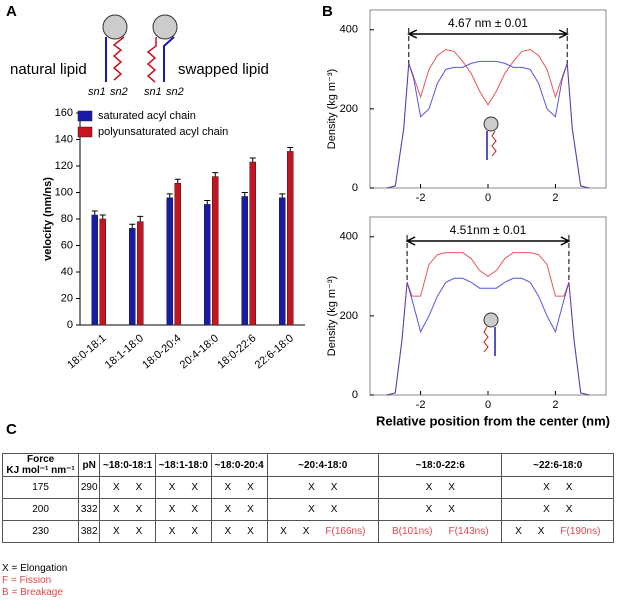 This screenshot has height=602, width=617. Describe the element at coordinates (175, 92) in the screenshot. I see `label: sn2` at that location.